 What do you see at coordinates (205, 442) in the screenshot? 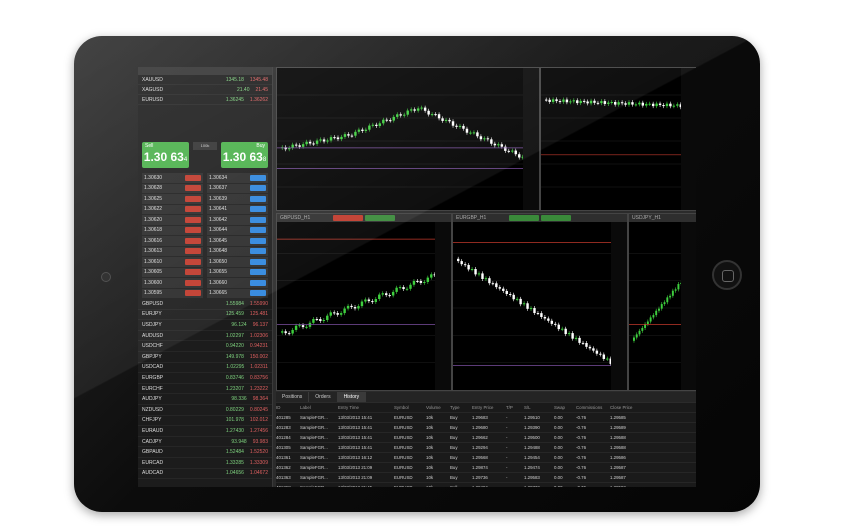
I see `watchlist-row: CADJPY 93.948 93.983` at bounding box center [205, 442].